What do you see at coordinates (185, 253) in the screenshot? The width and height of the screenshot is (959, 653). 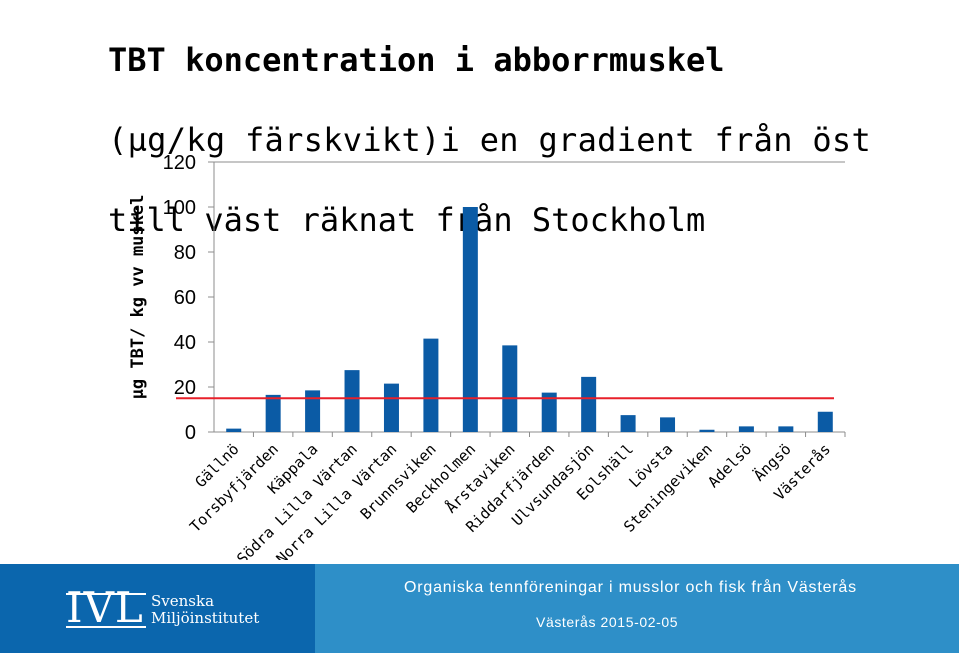 I see `y-tick-label: 80` at bounding box center [185, 253].